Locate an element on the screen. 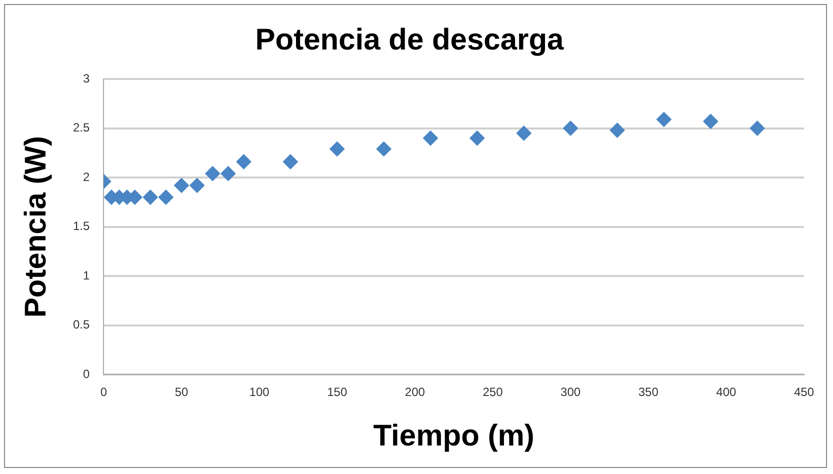 Image resolution: width=833 pixels, height=474 pixels. x-tick-label: 300 is located at coordinates (570, 392).